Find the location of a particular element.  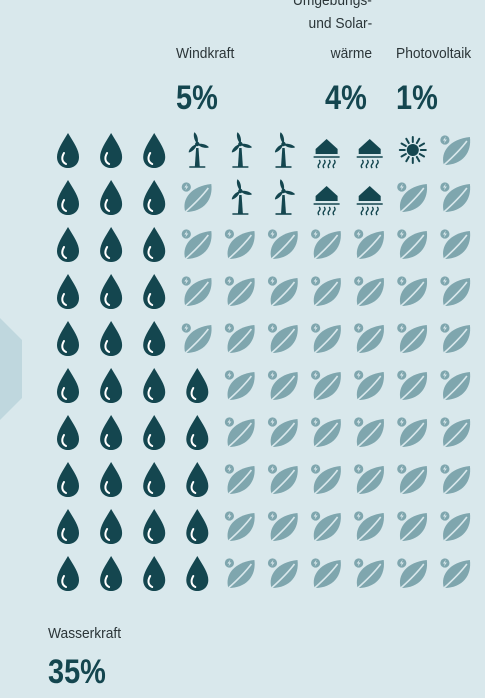

windkraft-percent: 5% is located at coordinates (197, 98).